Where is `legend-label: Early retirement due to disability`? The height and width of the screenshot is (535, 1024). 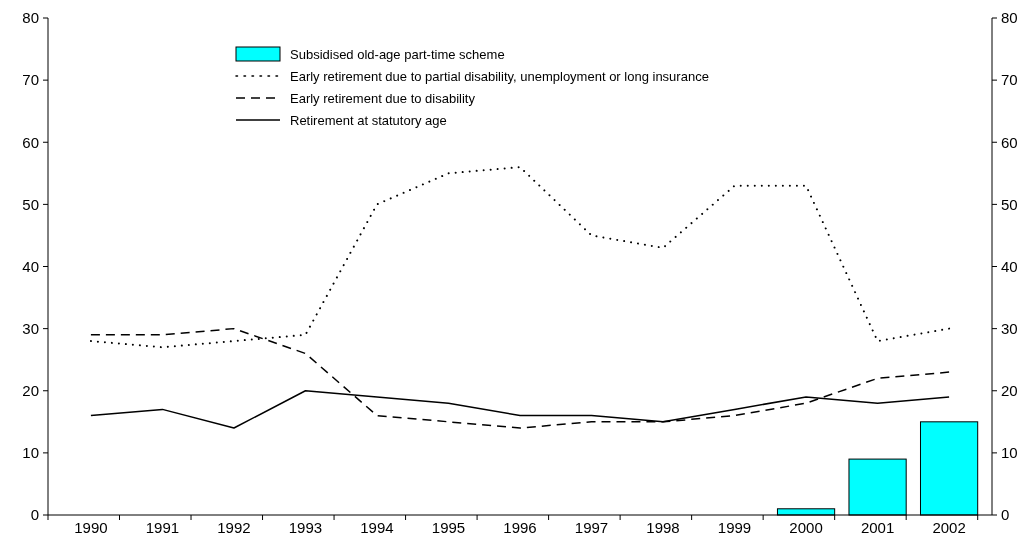
legend-label: Early retirement due to disability is located at coordinates (383, 98).